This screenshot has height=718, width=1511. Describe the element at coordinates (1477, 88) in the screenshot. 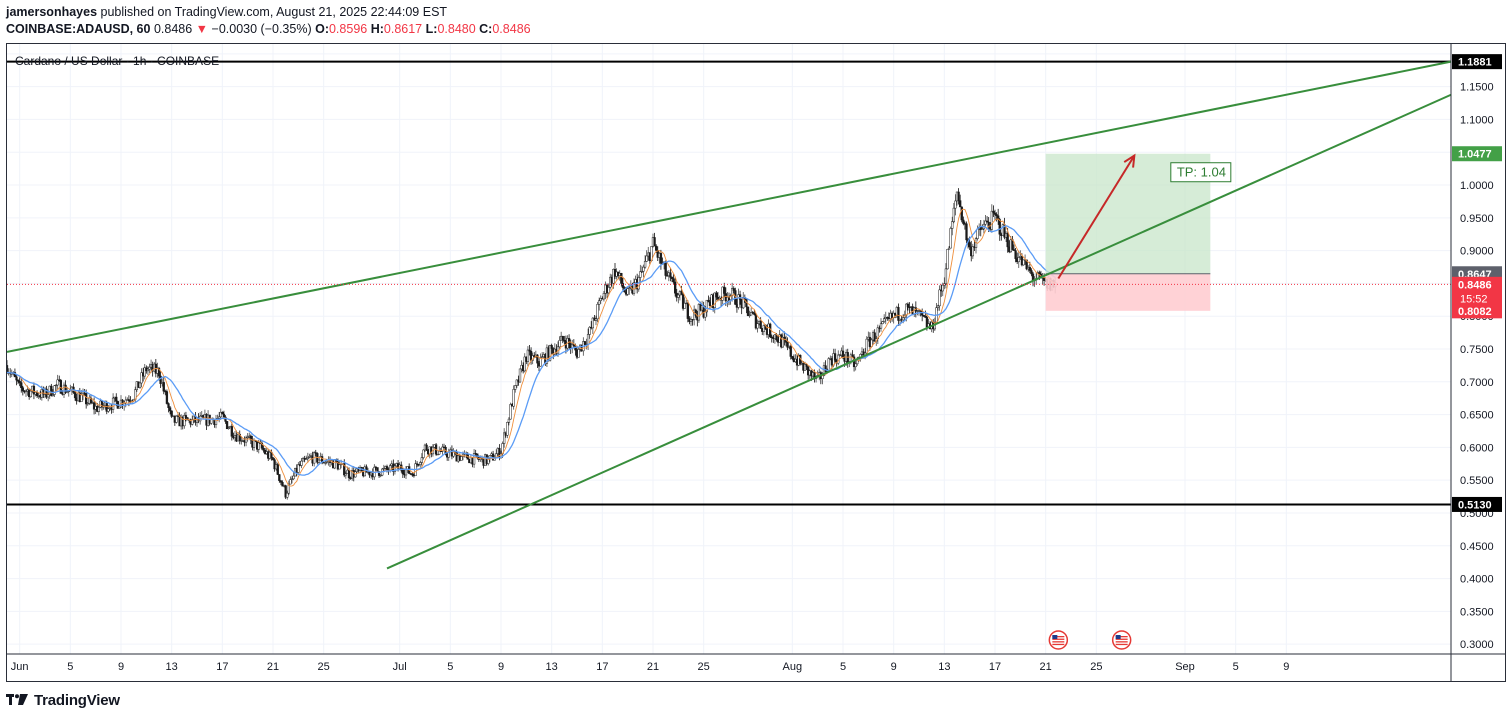

I see `price-tick-label: 1.1500` at that location.